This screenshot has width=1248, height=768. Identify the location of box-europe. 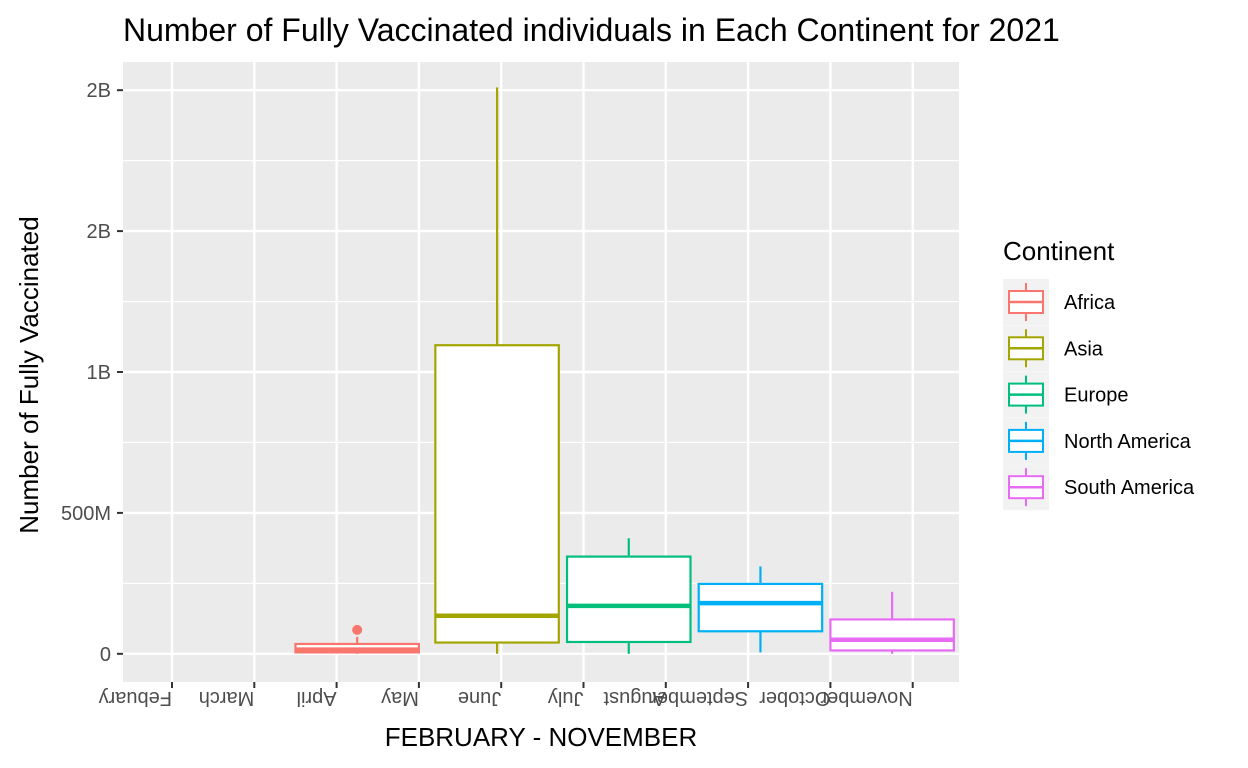
(628, 596).